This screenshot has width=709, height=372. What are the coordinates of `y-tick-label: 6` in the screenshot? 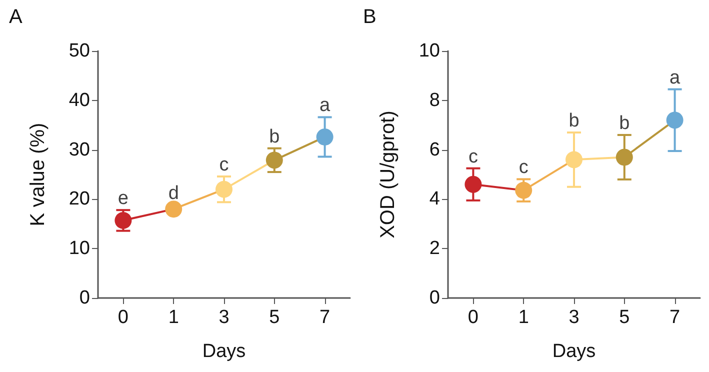 It's located at (434, 149).